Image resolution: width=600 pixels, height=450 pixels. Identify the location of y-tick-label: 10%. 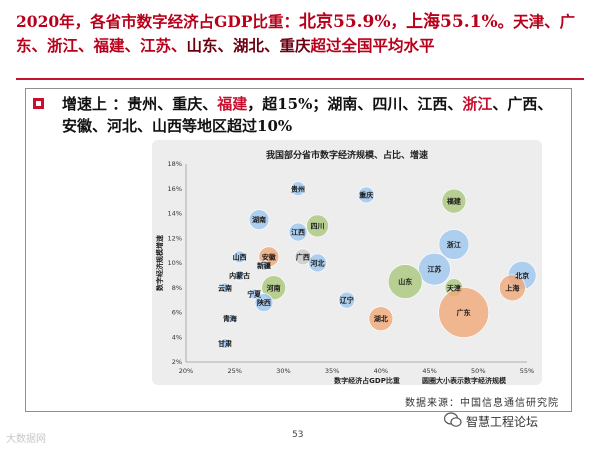
(175, 263).